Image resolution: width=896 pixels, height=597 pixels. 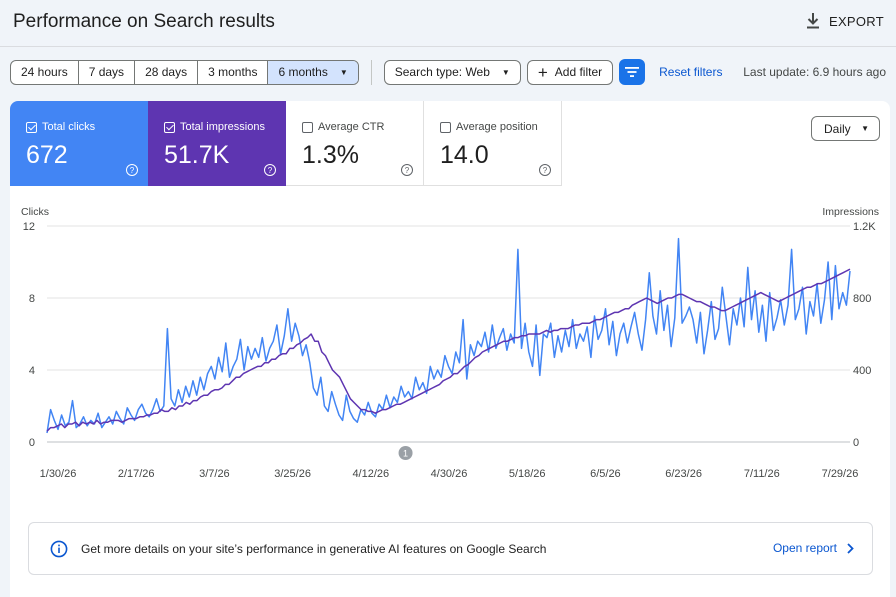 What do you see at coordinates (837, 128) in the screenshot?
I see `granularity-label: Daily` at bounding box center [837, 128].